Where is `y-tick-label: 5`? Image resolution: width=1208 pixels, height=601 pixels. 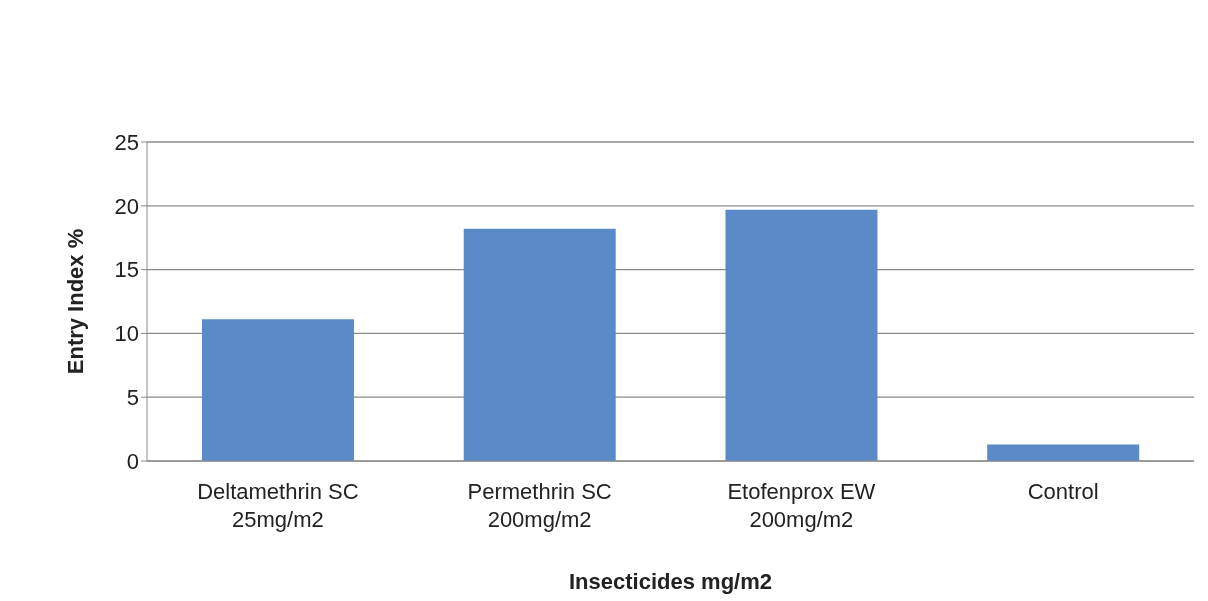
y-tick-label: 5 is located at coordinates (132, 398).